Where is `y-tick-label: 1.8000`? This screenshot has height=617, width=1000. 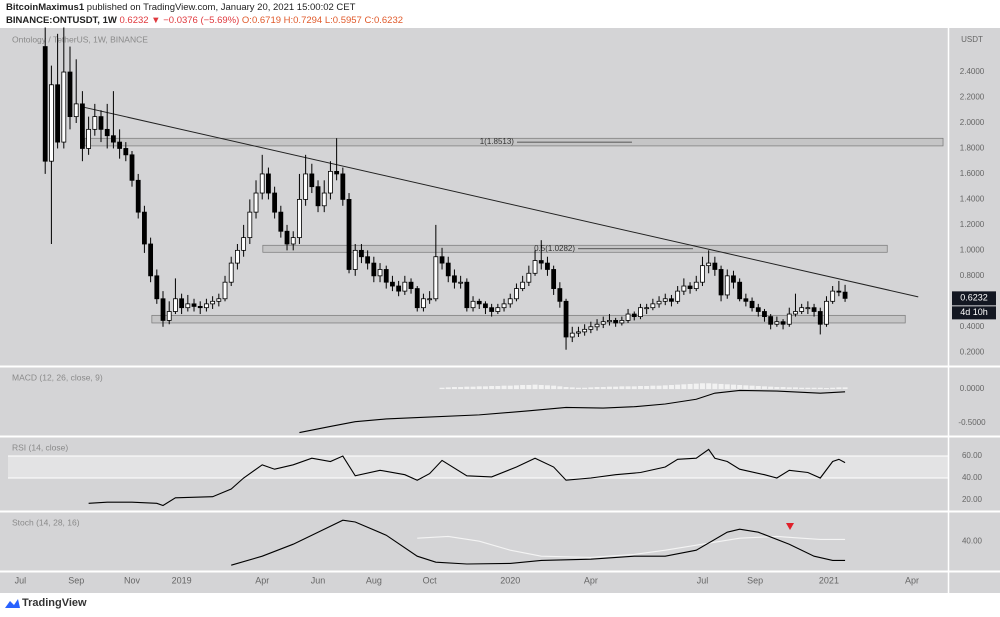 y-tick-label: 1.8000 is located at coordinates (972, 148).